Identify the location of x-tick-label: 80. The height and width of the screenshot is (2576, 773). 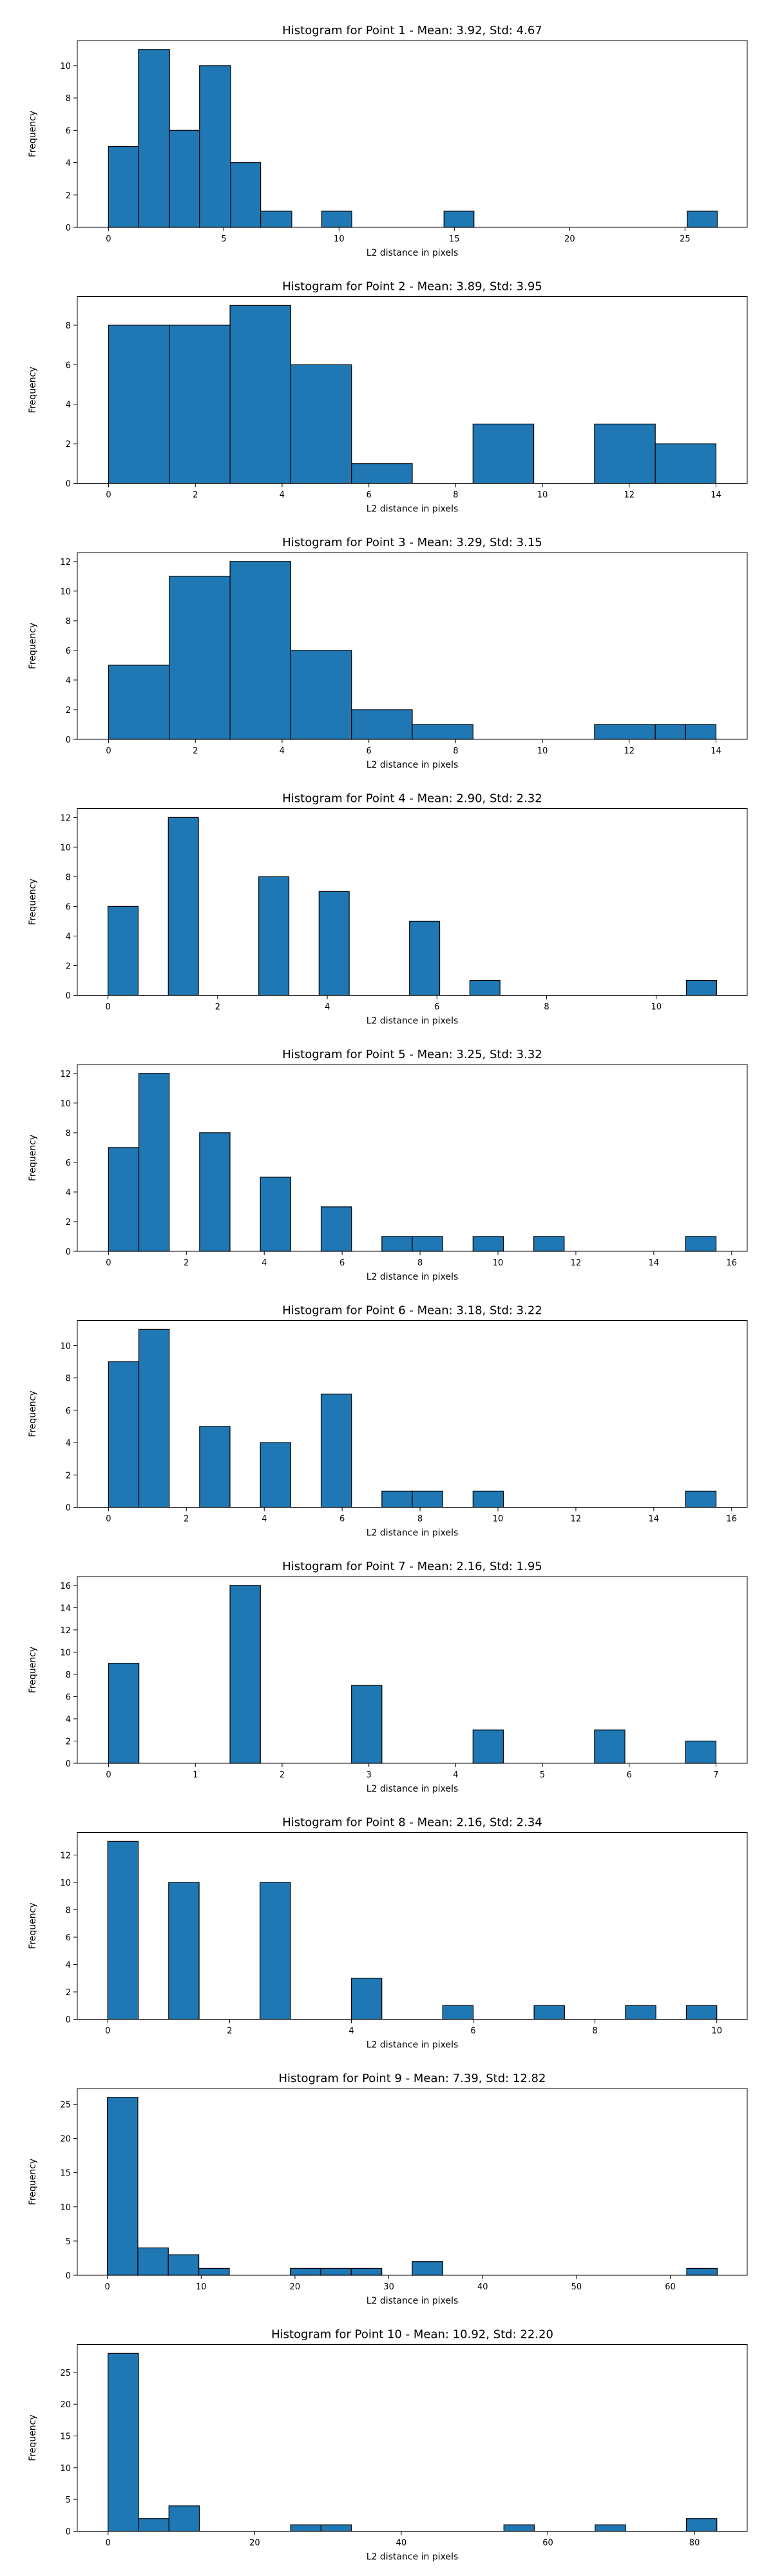
(694, 2543).